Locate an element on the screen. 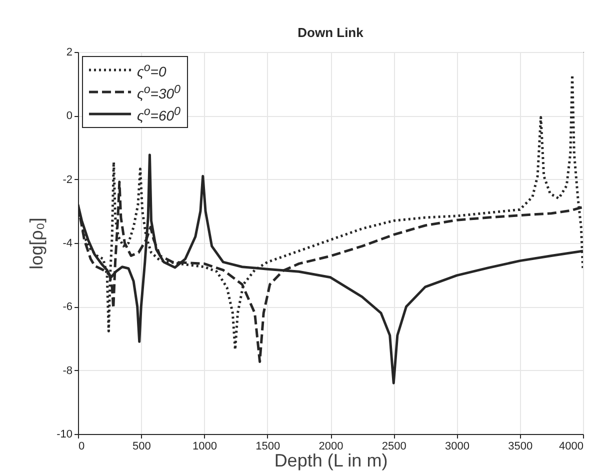 The width and height of the screenshot is (610, 474). y-tick-label: -6 is located at coordinates (67, 307).